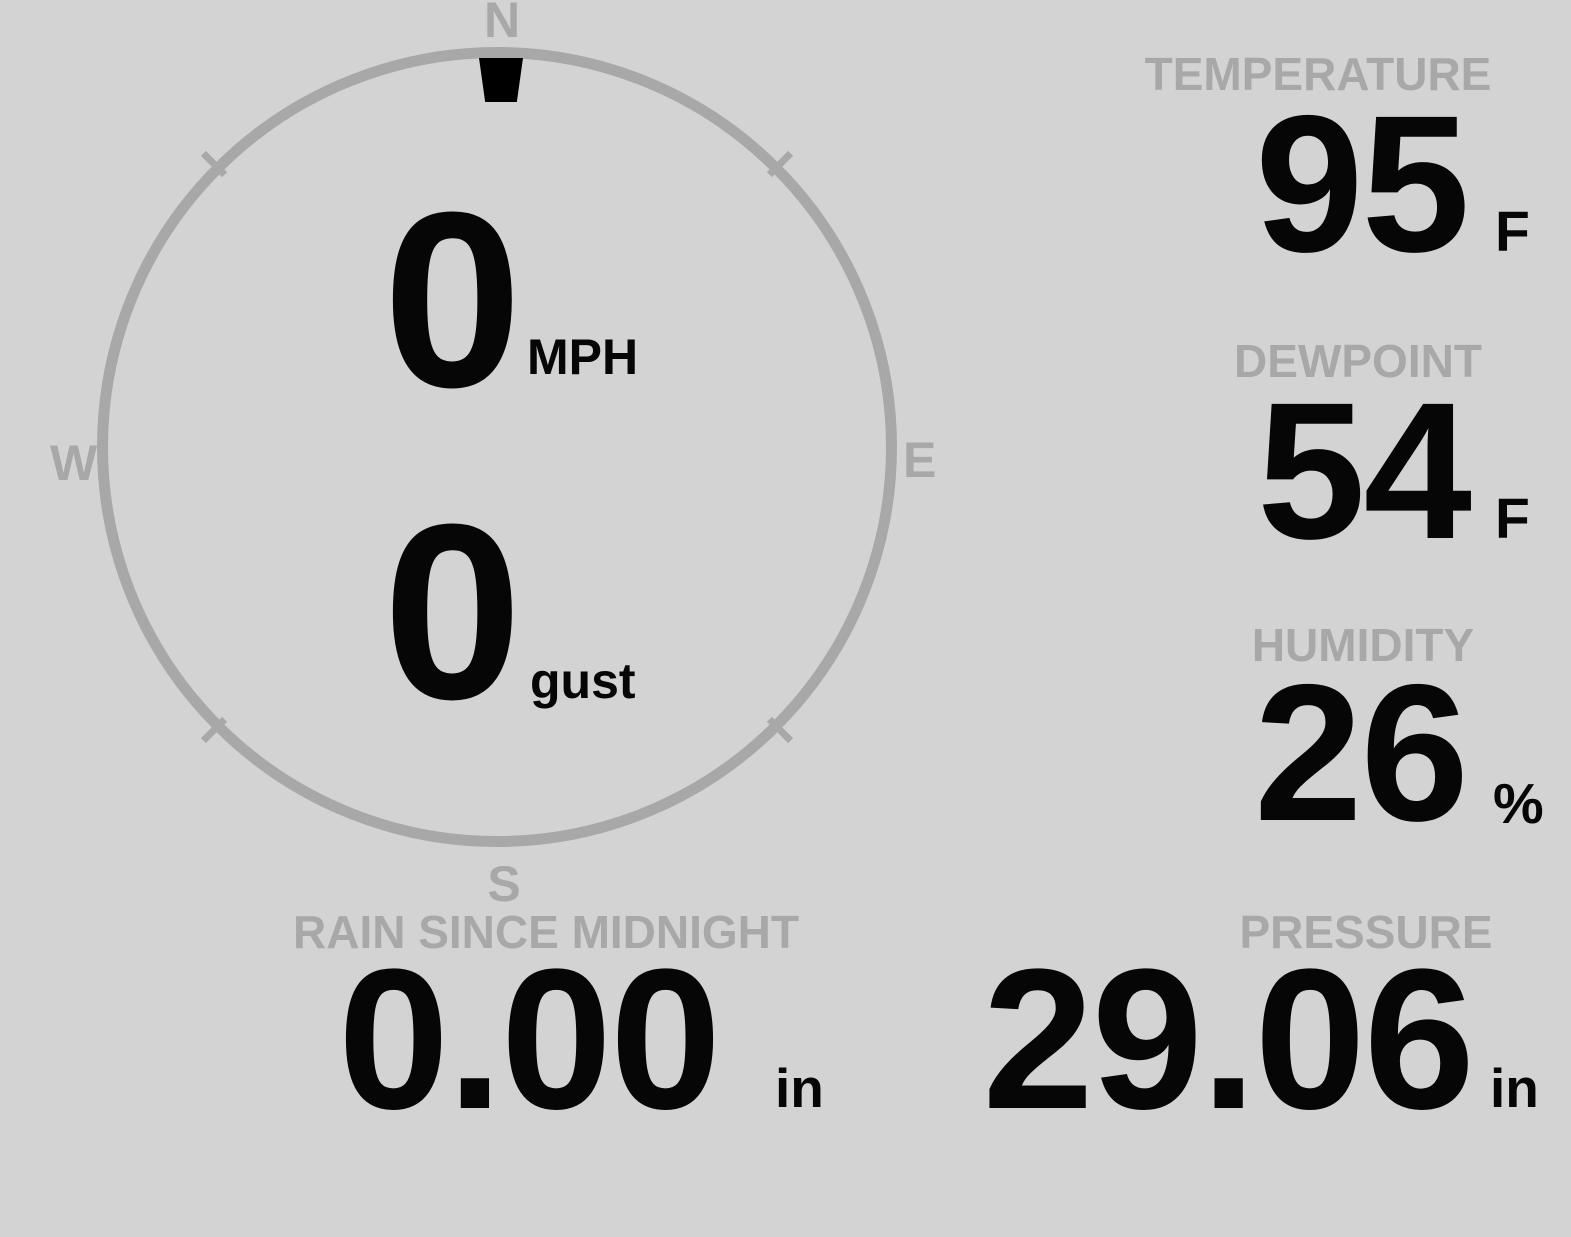 Image resolution: width=1571 pixels, height=1237 pixels. Describe the element at coordinates (504, 884) in the screenshot. I see `compass-label-south: S` at that location.